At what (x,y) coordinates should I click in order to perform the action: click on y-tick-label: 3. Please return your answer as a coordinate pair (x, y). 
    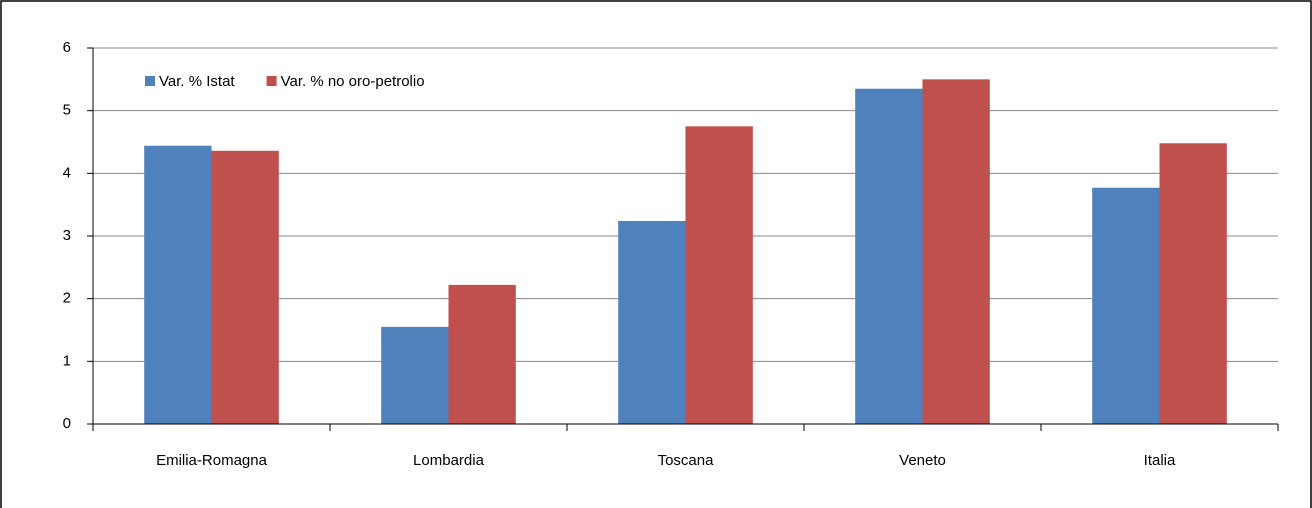
    Looking at the image, I should click on (67, 235).